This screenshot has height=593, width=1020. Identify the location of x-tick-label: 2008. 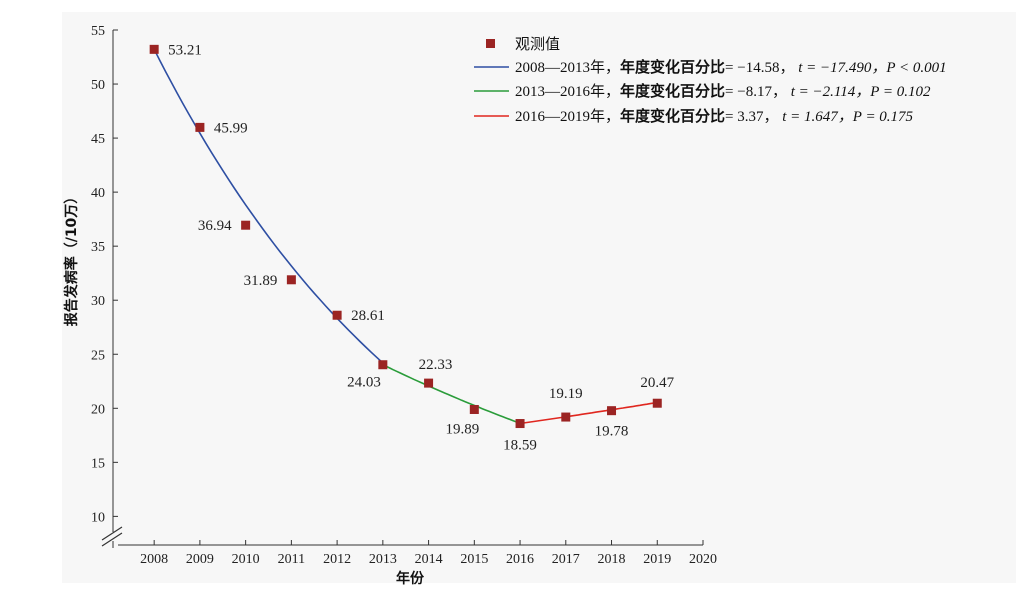
(154, 559).